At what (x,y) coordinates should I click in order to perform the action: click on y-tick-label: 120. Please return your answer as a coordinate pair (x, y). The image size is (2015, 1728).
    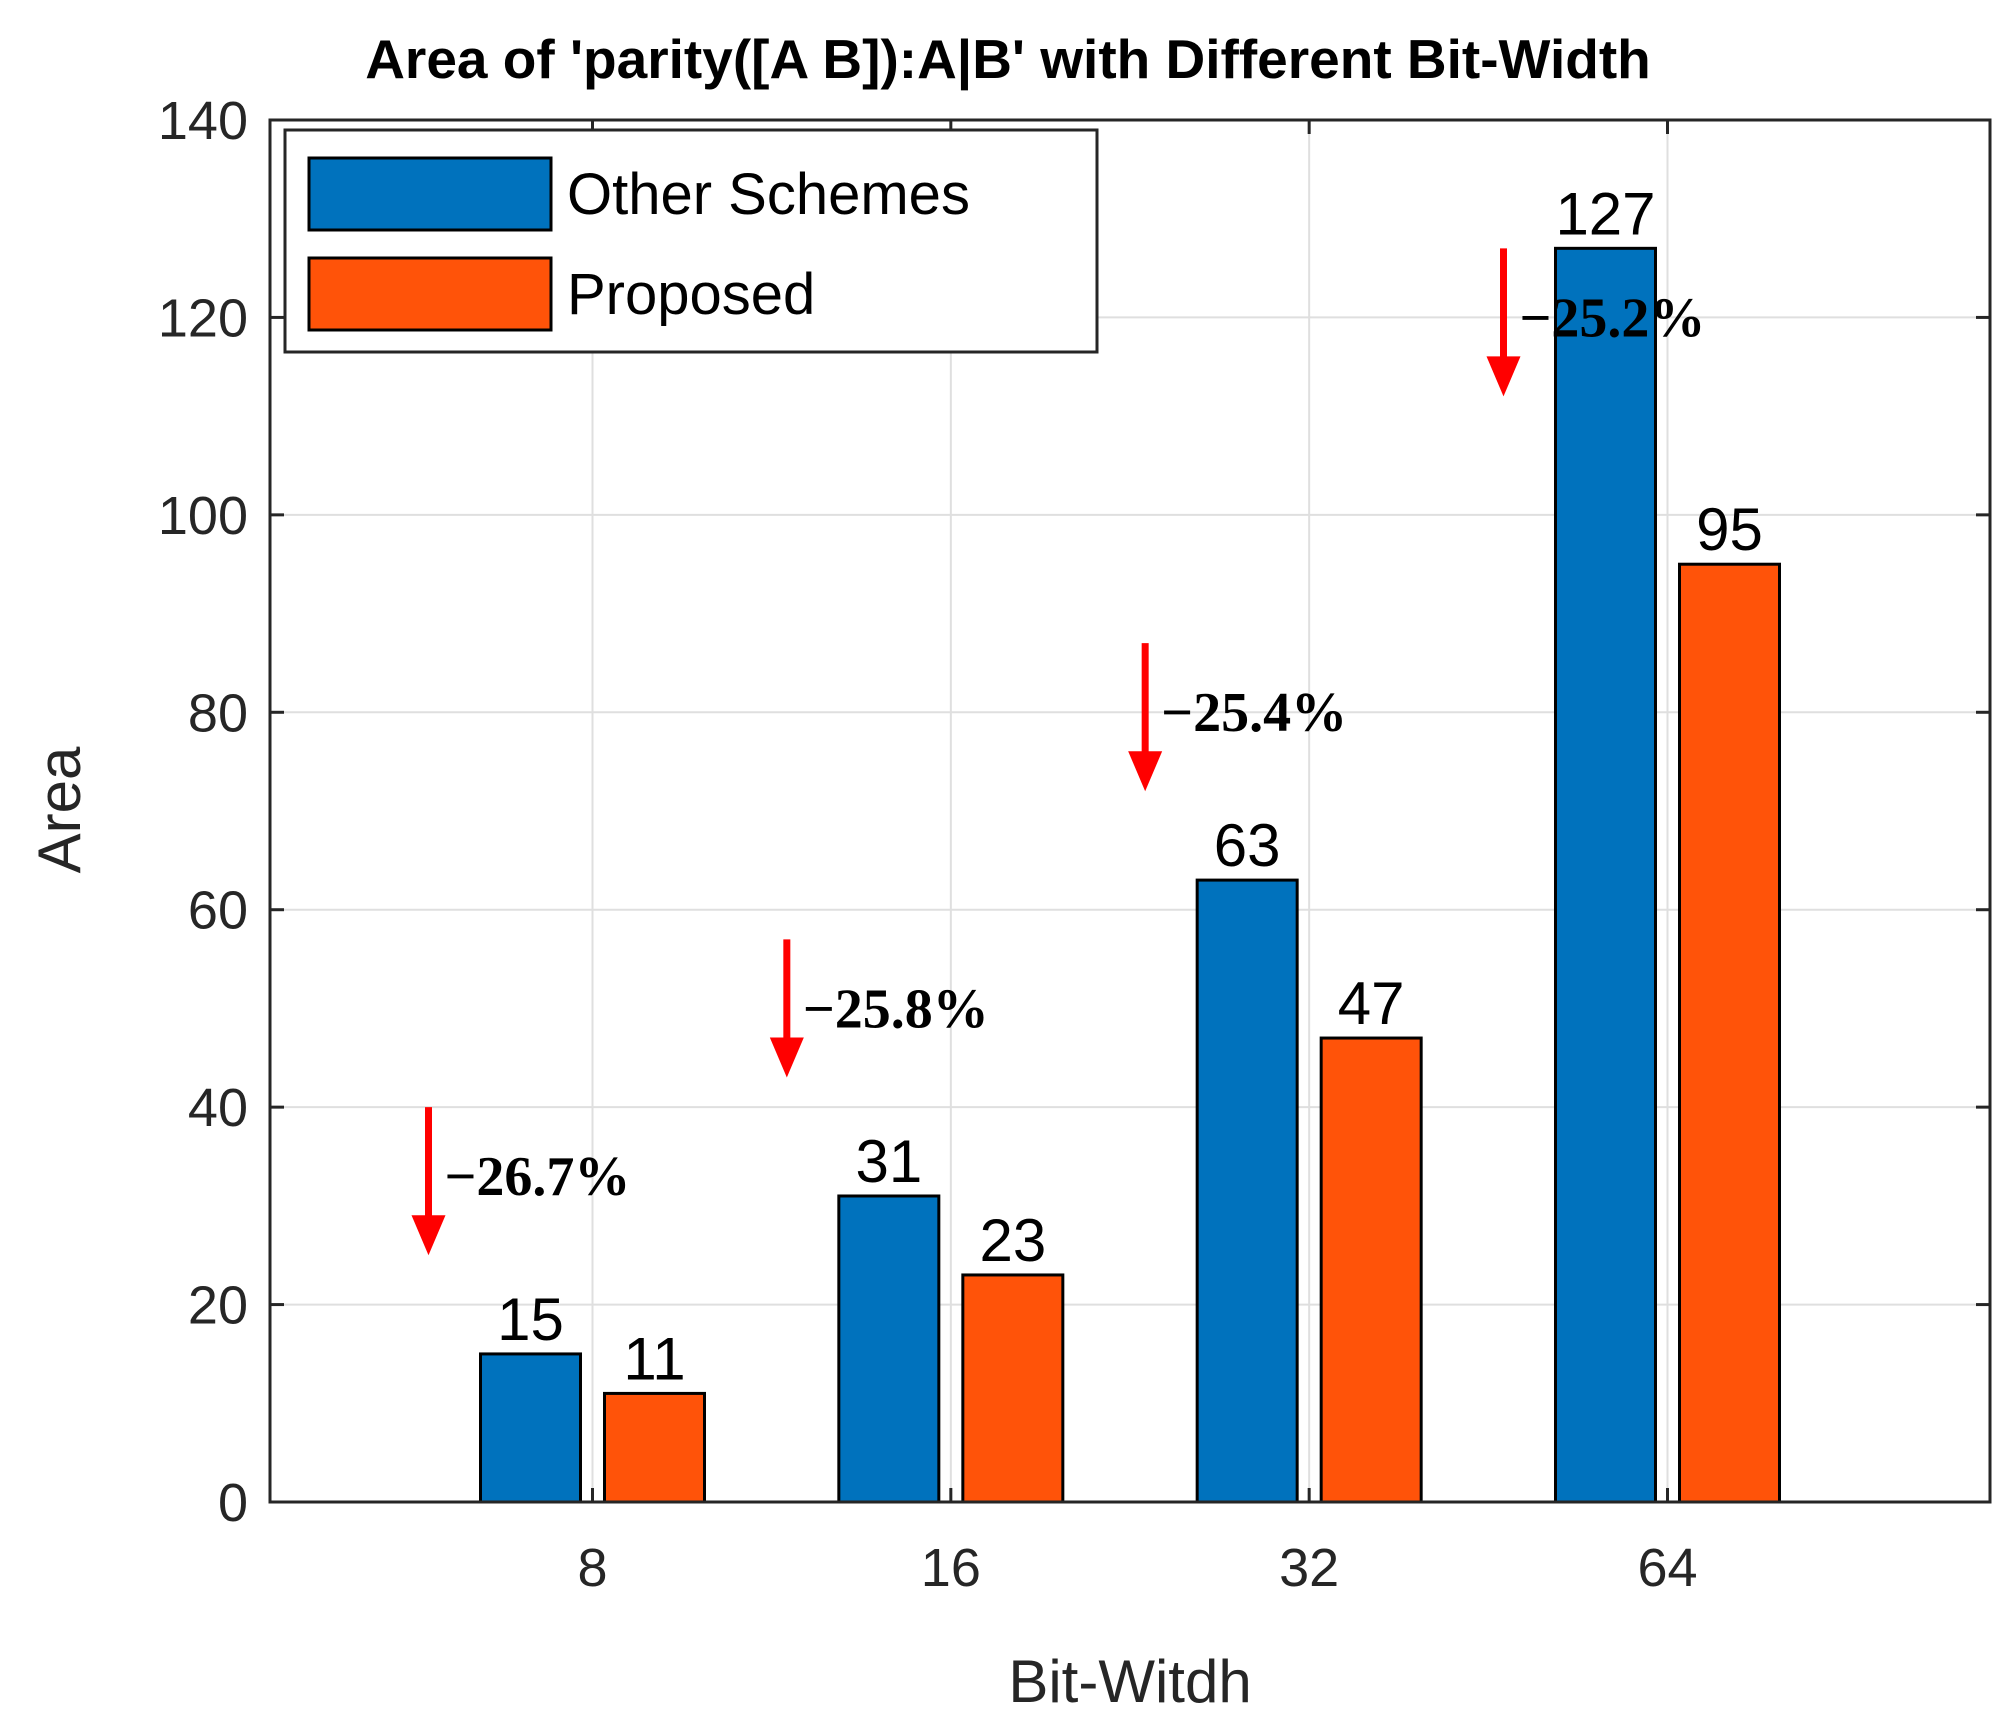
    Looking at the image, I should click on (203, 318).